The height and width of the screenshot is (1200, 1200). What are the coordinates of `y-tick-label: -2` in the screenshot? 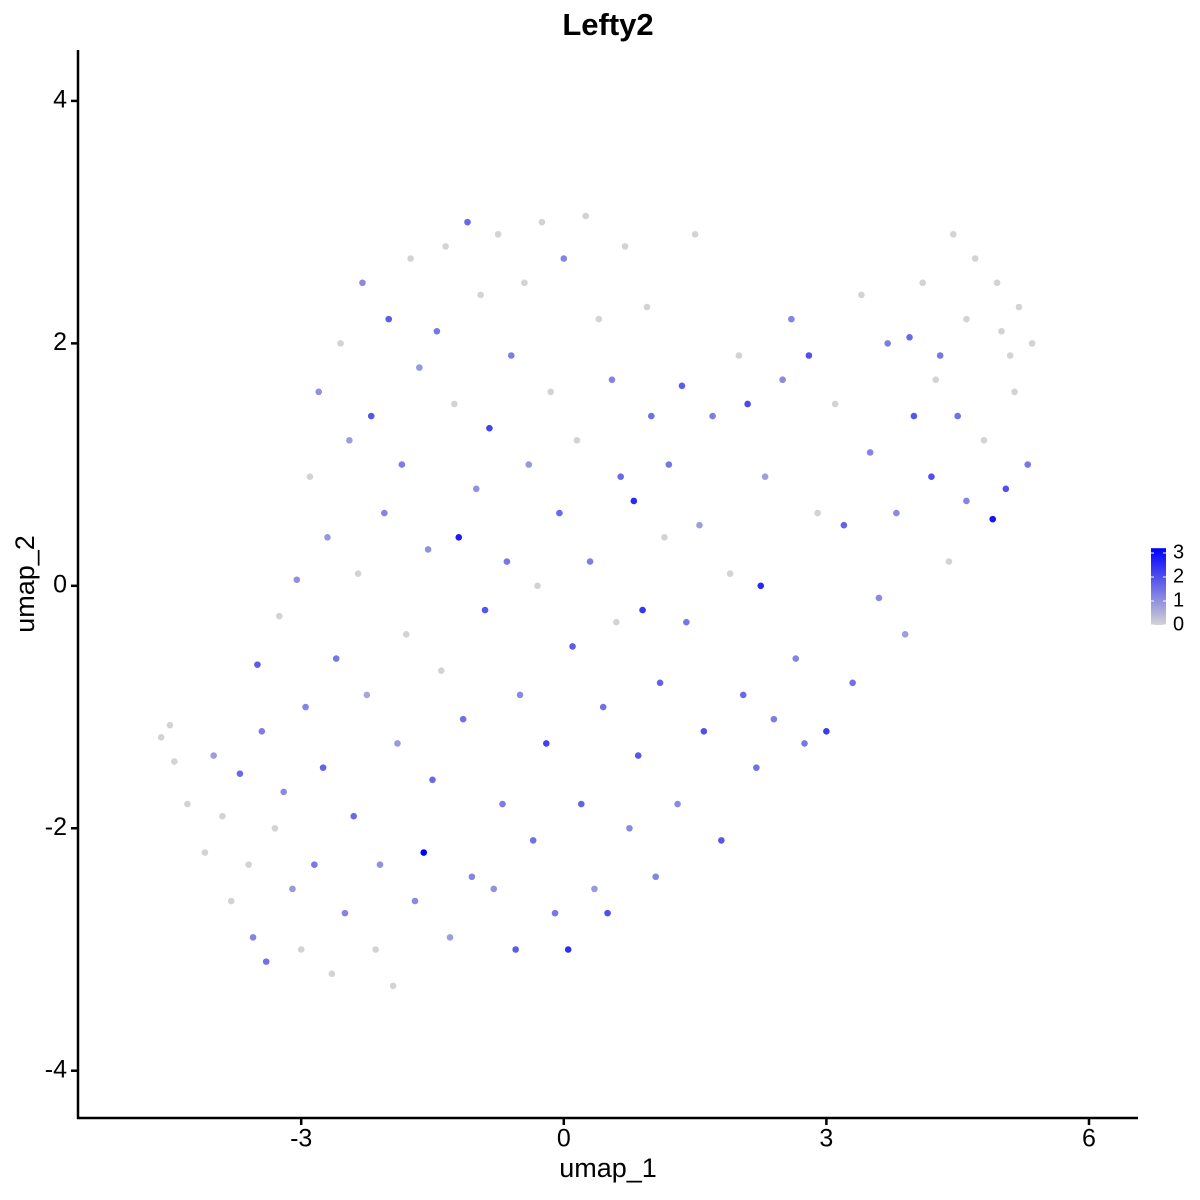 It's located at (56, 827).